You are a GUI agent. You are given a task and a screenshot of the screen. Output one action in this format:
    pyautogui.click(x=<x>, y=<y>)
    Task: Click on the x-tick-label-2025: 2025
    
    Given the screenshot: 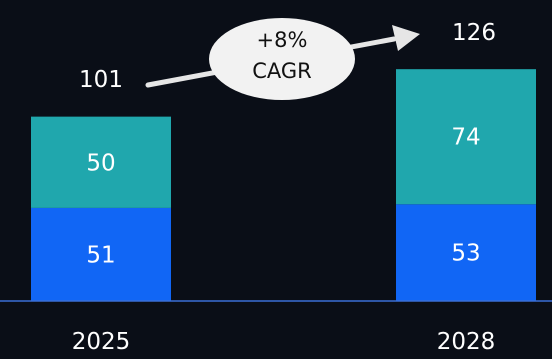 What is the action you would take?
    pyautogui.click(x=101, y=342)
    